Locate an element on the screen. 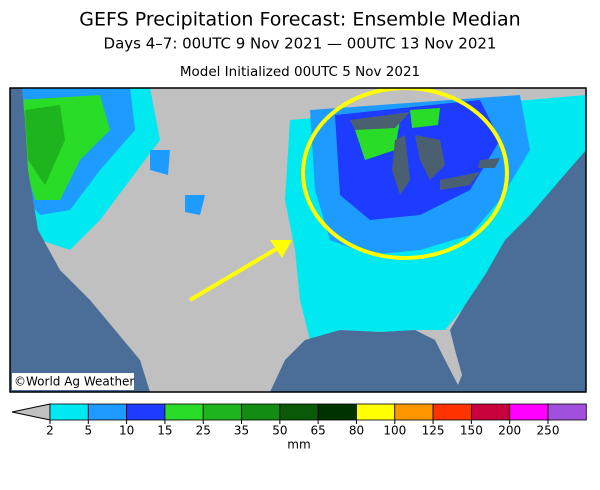 Image resolution: width=600 pixels, height=490 pixels. colorbar-label: 125 is located at coordinates (433, 431).